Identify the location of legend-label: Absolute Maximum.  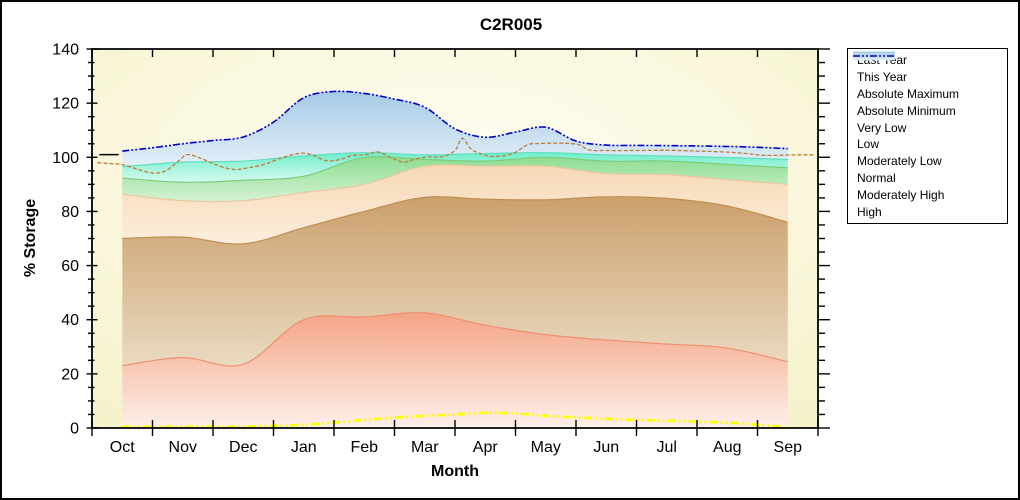
(908, 93).